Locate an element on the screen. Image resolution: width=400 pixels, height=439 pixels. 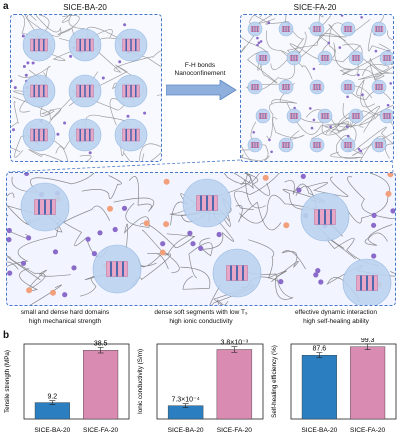
right-schematic-title: SICE-FA-20 is located at coordinates (315, 7).